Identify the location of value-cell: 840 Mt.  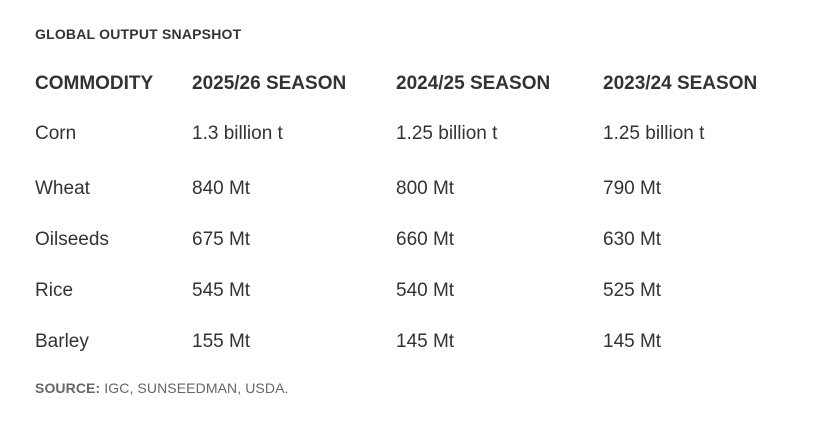
(221, 188).